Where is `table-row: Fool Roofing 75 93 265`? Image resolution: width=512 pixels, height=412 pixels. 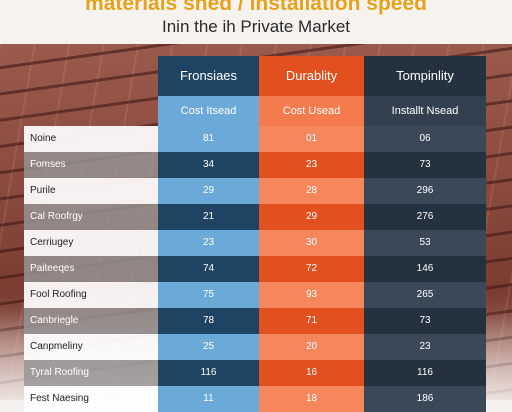 table-row: Fool Roofing 75 93 265 is located at coordinates (255, 295).